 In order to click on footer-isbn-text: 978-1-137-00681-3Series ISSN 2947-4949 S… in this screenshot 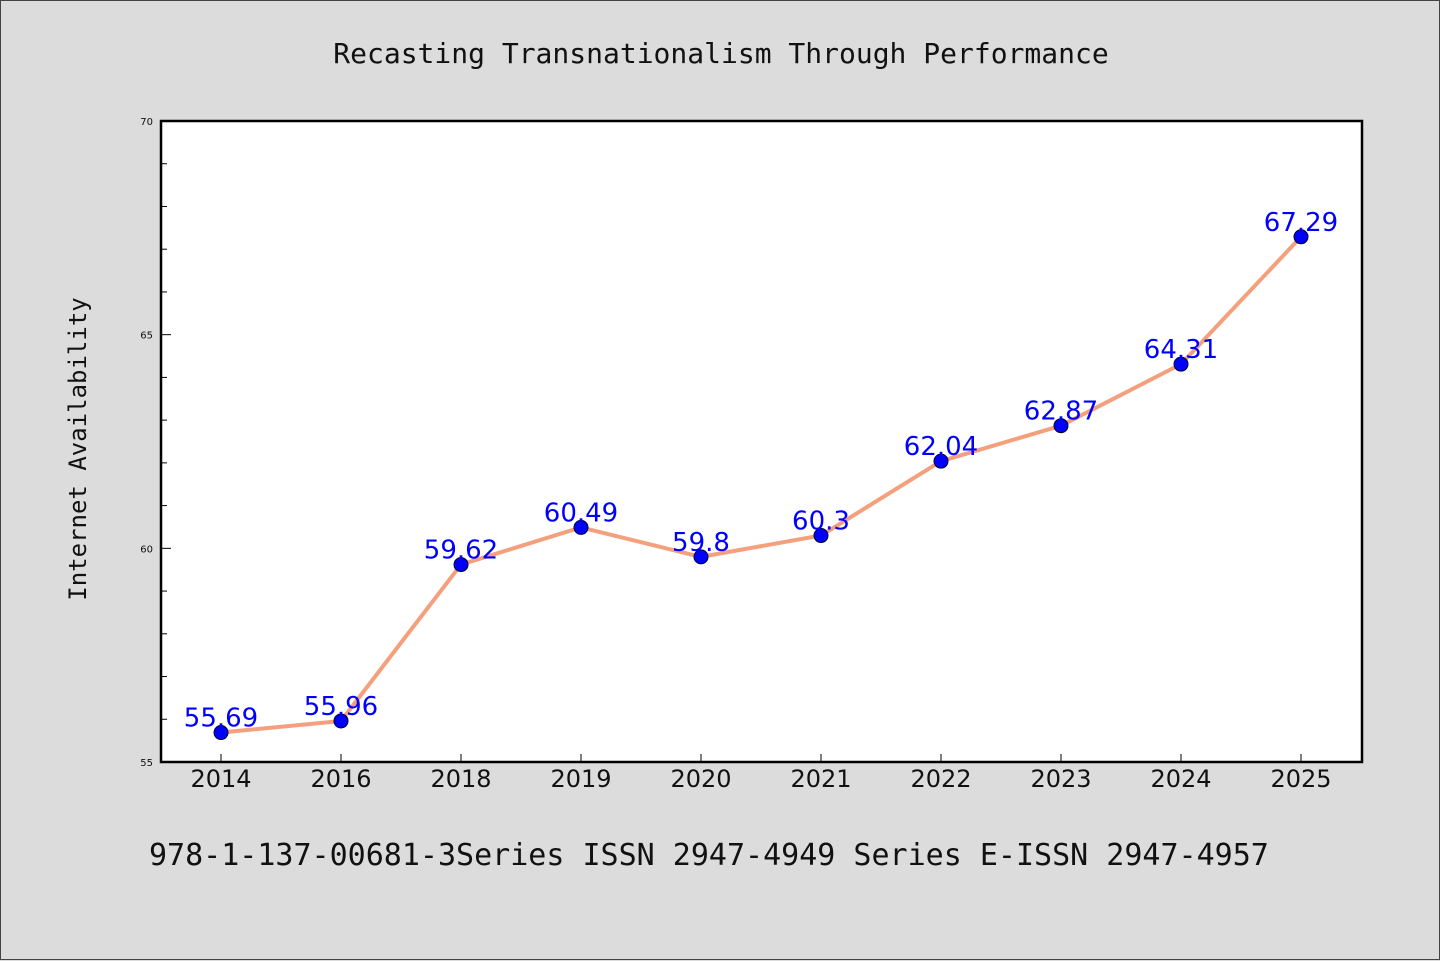, I will do `click(709, 855)`.